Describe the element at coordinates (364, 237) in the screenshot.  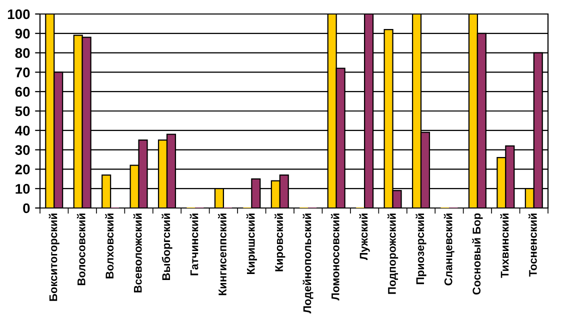
I see `x-tick-label: Лужский` at that location.